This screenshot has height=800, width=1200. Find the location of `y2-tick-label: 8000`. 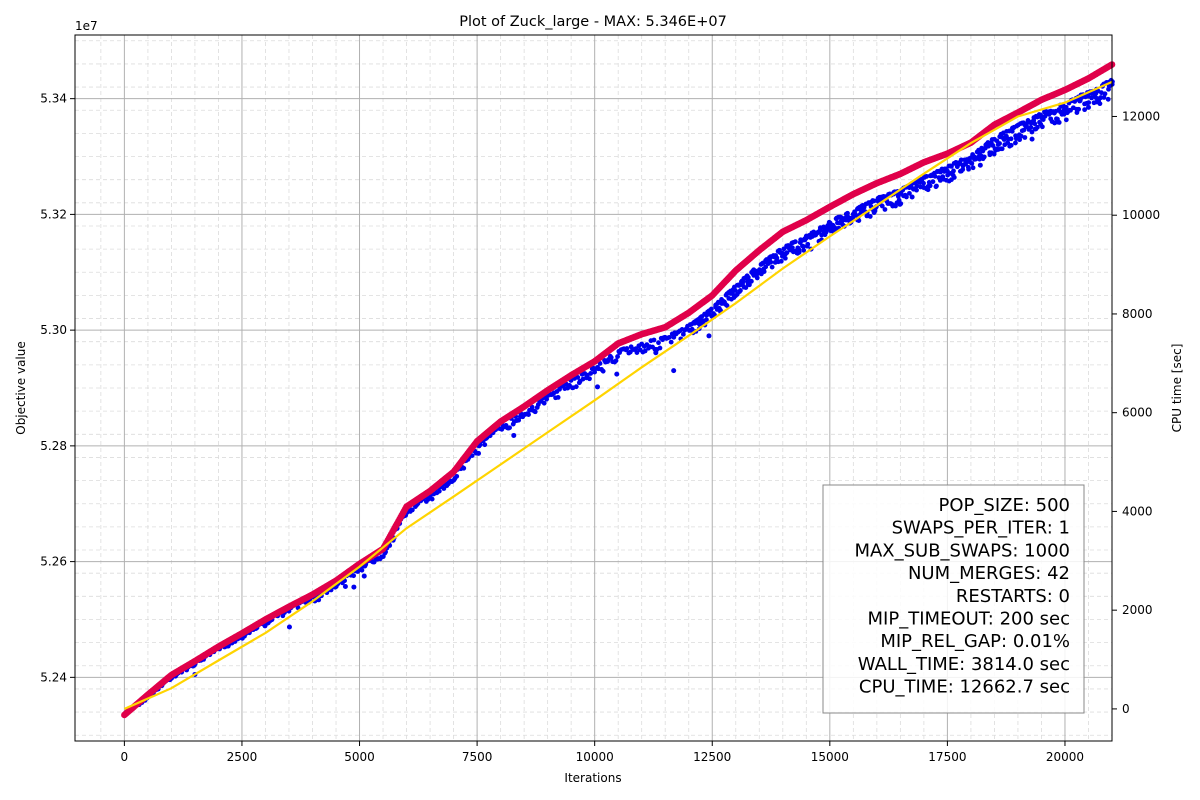

y2-tick-label: 8000 is located at coordinates (1137, 314).